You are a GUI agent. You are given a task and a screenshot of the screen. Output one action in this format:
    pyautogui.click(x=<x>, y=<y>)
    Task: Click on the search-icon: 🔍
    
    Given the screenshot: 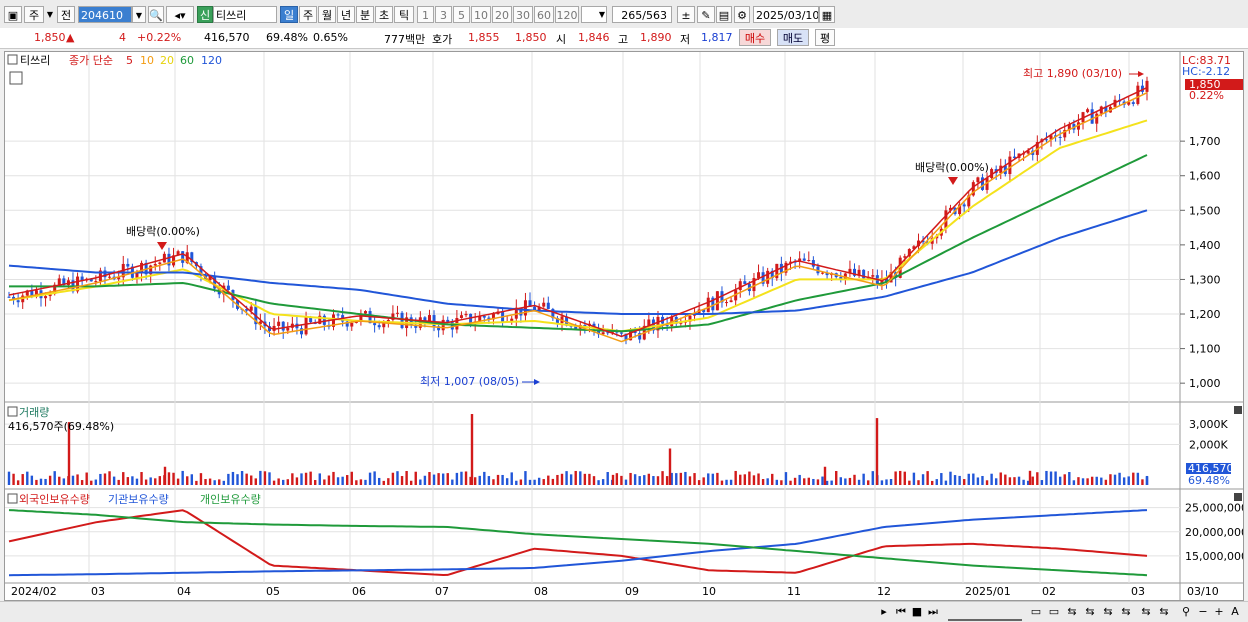 What is the action you would take?
    pyautogui.click(x=156, y=14)
    